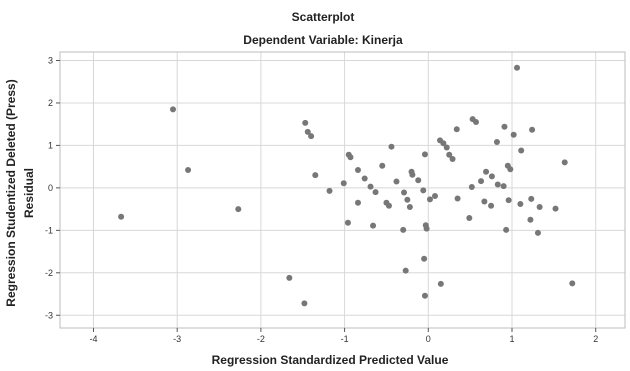 Image resolution: width=630 pixels, height=371 pixels. Describe the element at coordinates (29, 193) in the screenshot. I see `y-axis-label-line-2: Residual` at that location.